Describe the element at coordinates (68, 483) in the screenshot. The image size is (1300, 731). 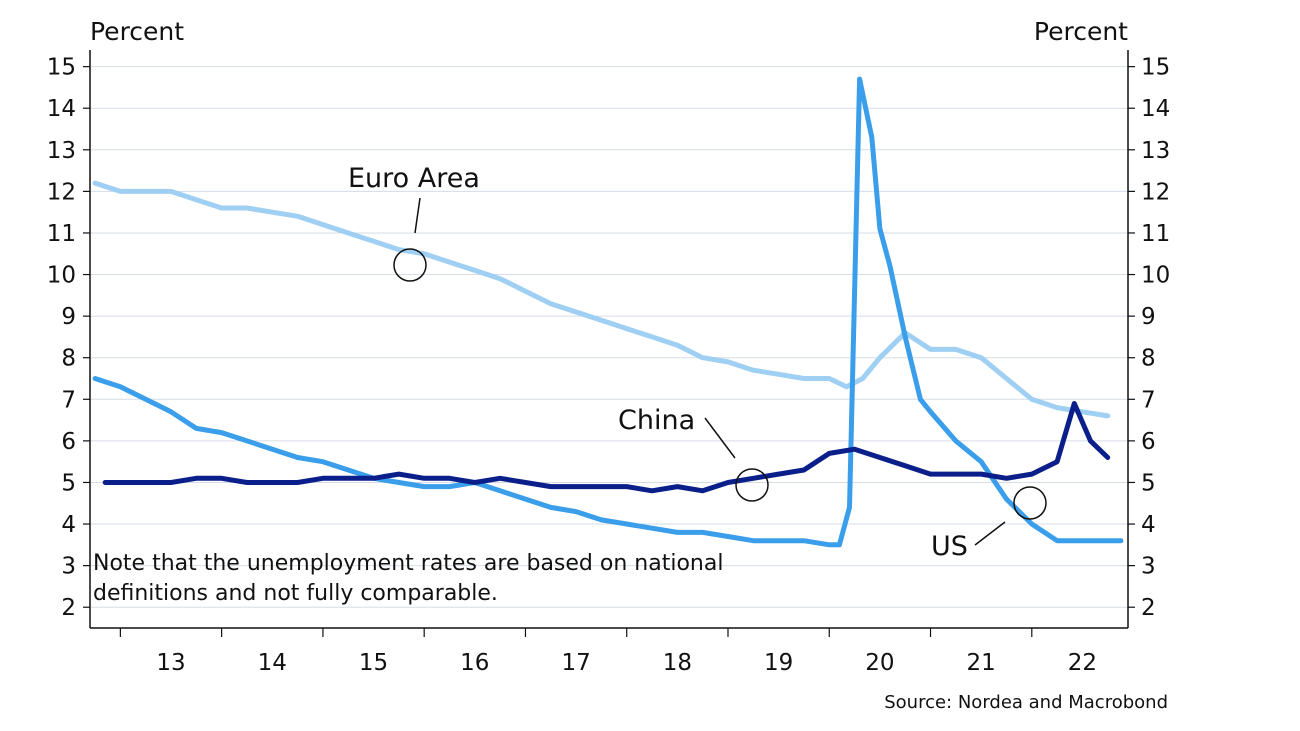
I see `left-tick-label: 5` at that location.